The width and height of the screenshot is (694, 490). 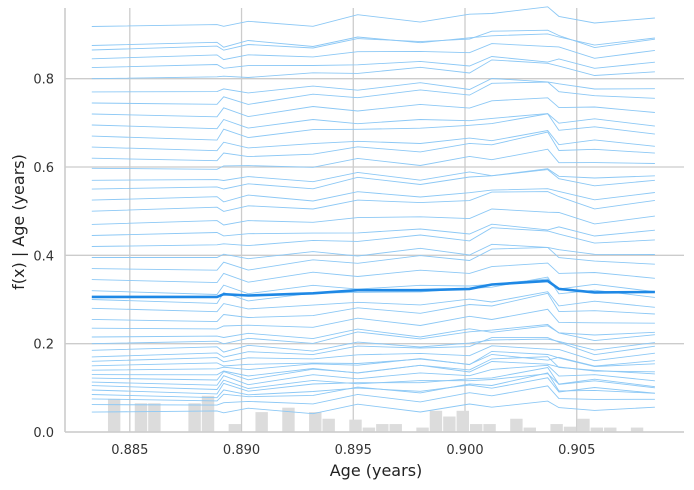 I want to click on y-tick-label: 0.4, so click(x=43, y=256).